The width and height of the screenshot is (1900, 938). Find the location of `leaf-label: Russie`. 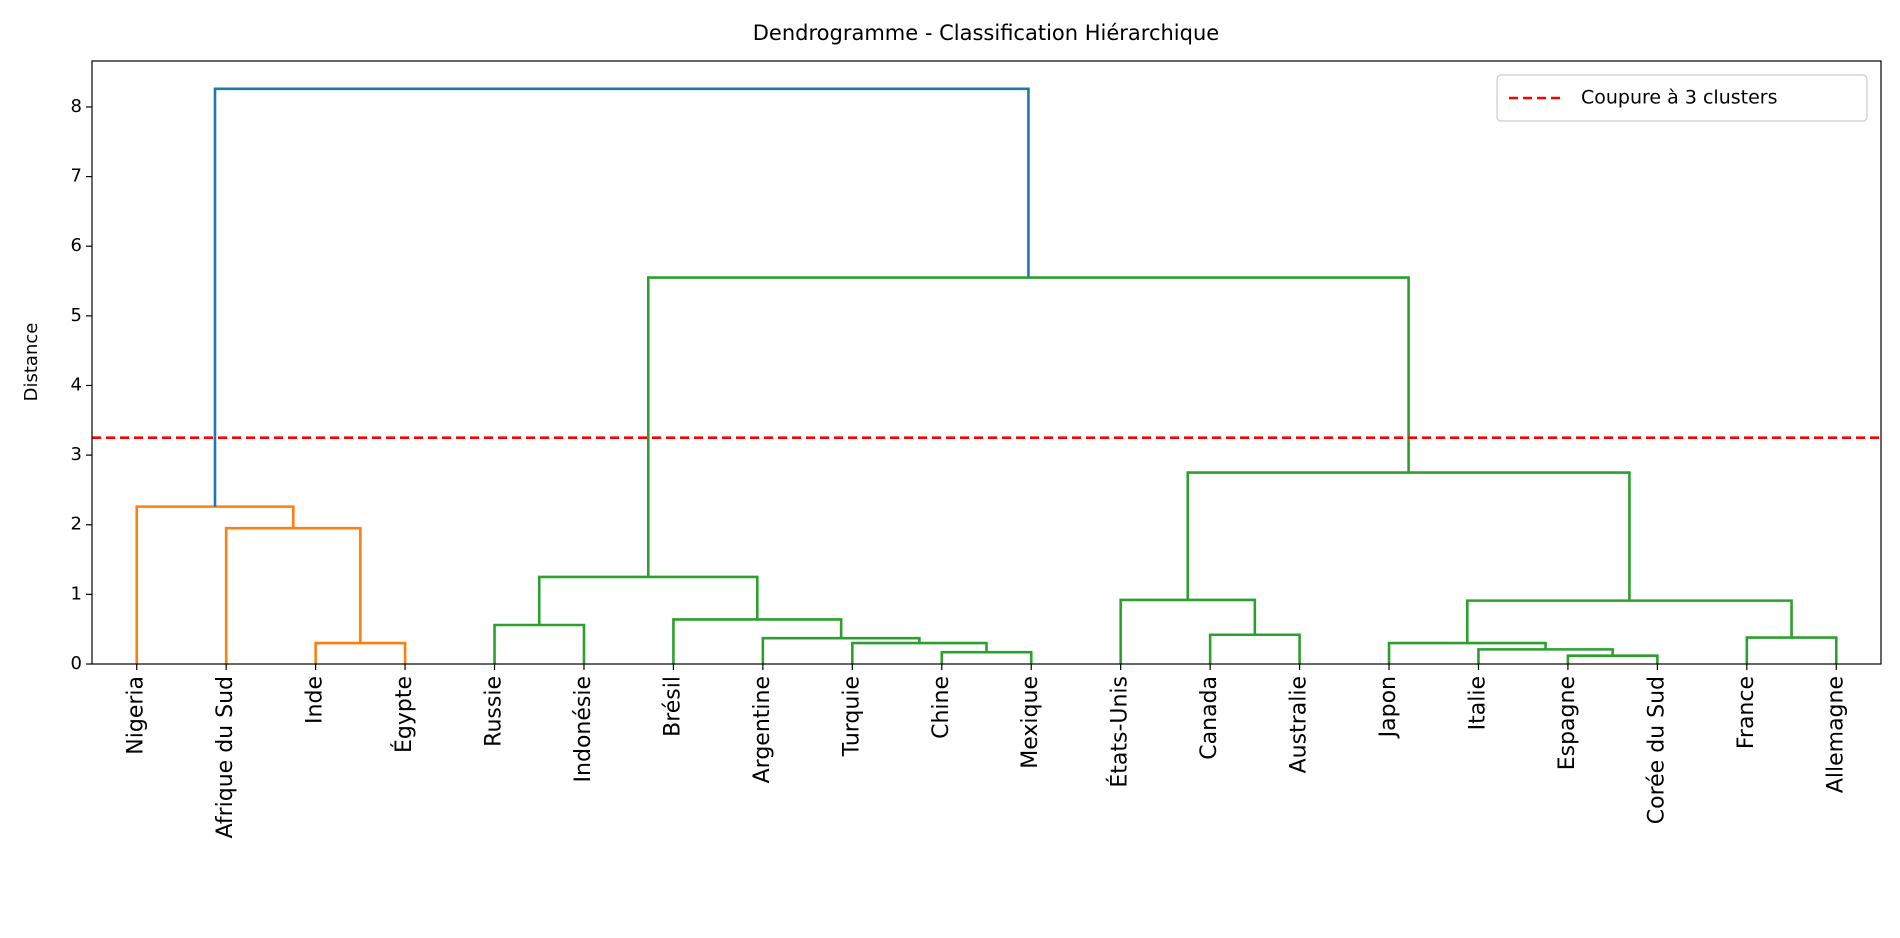

leaf-label: Russie is located at coordinates (494, 711).